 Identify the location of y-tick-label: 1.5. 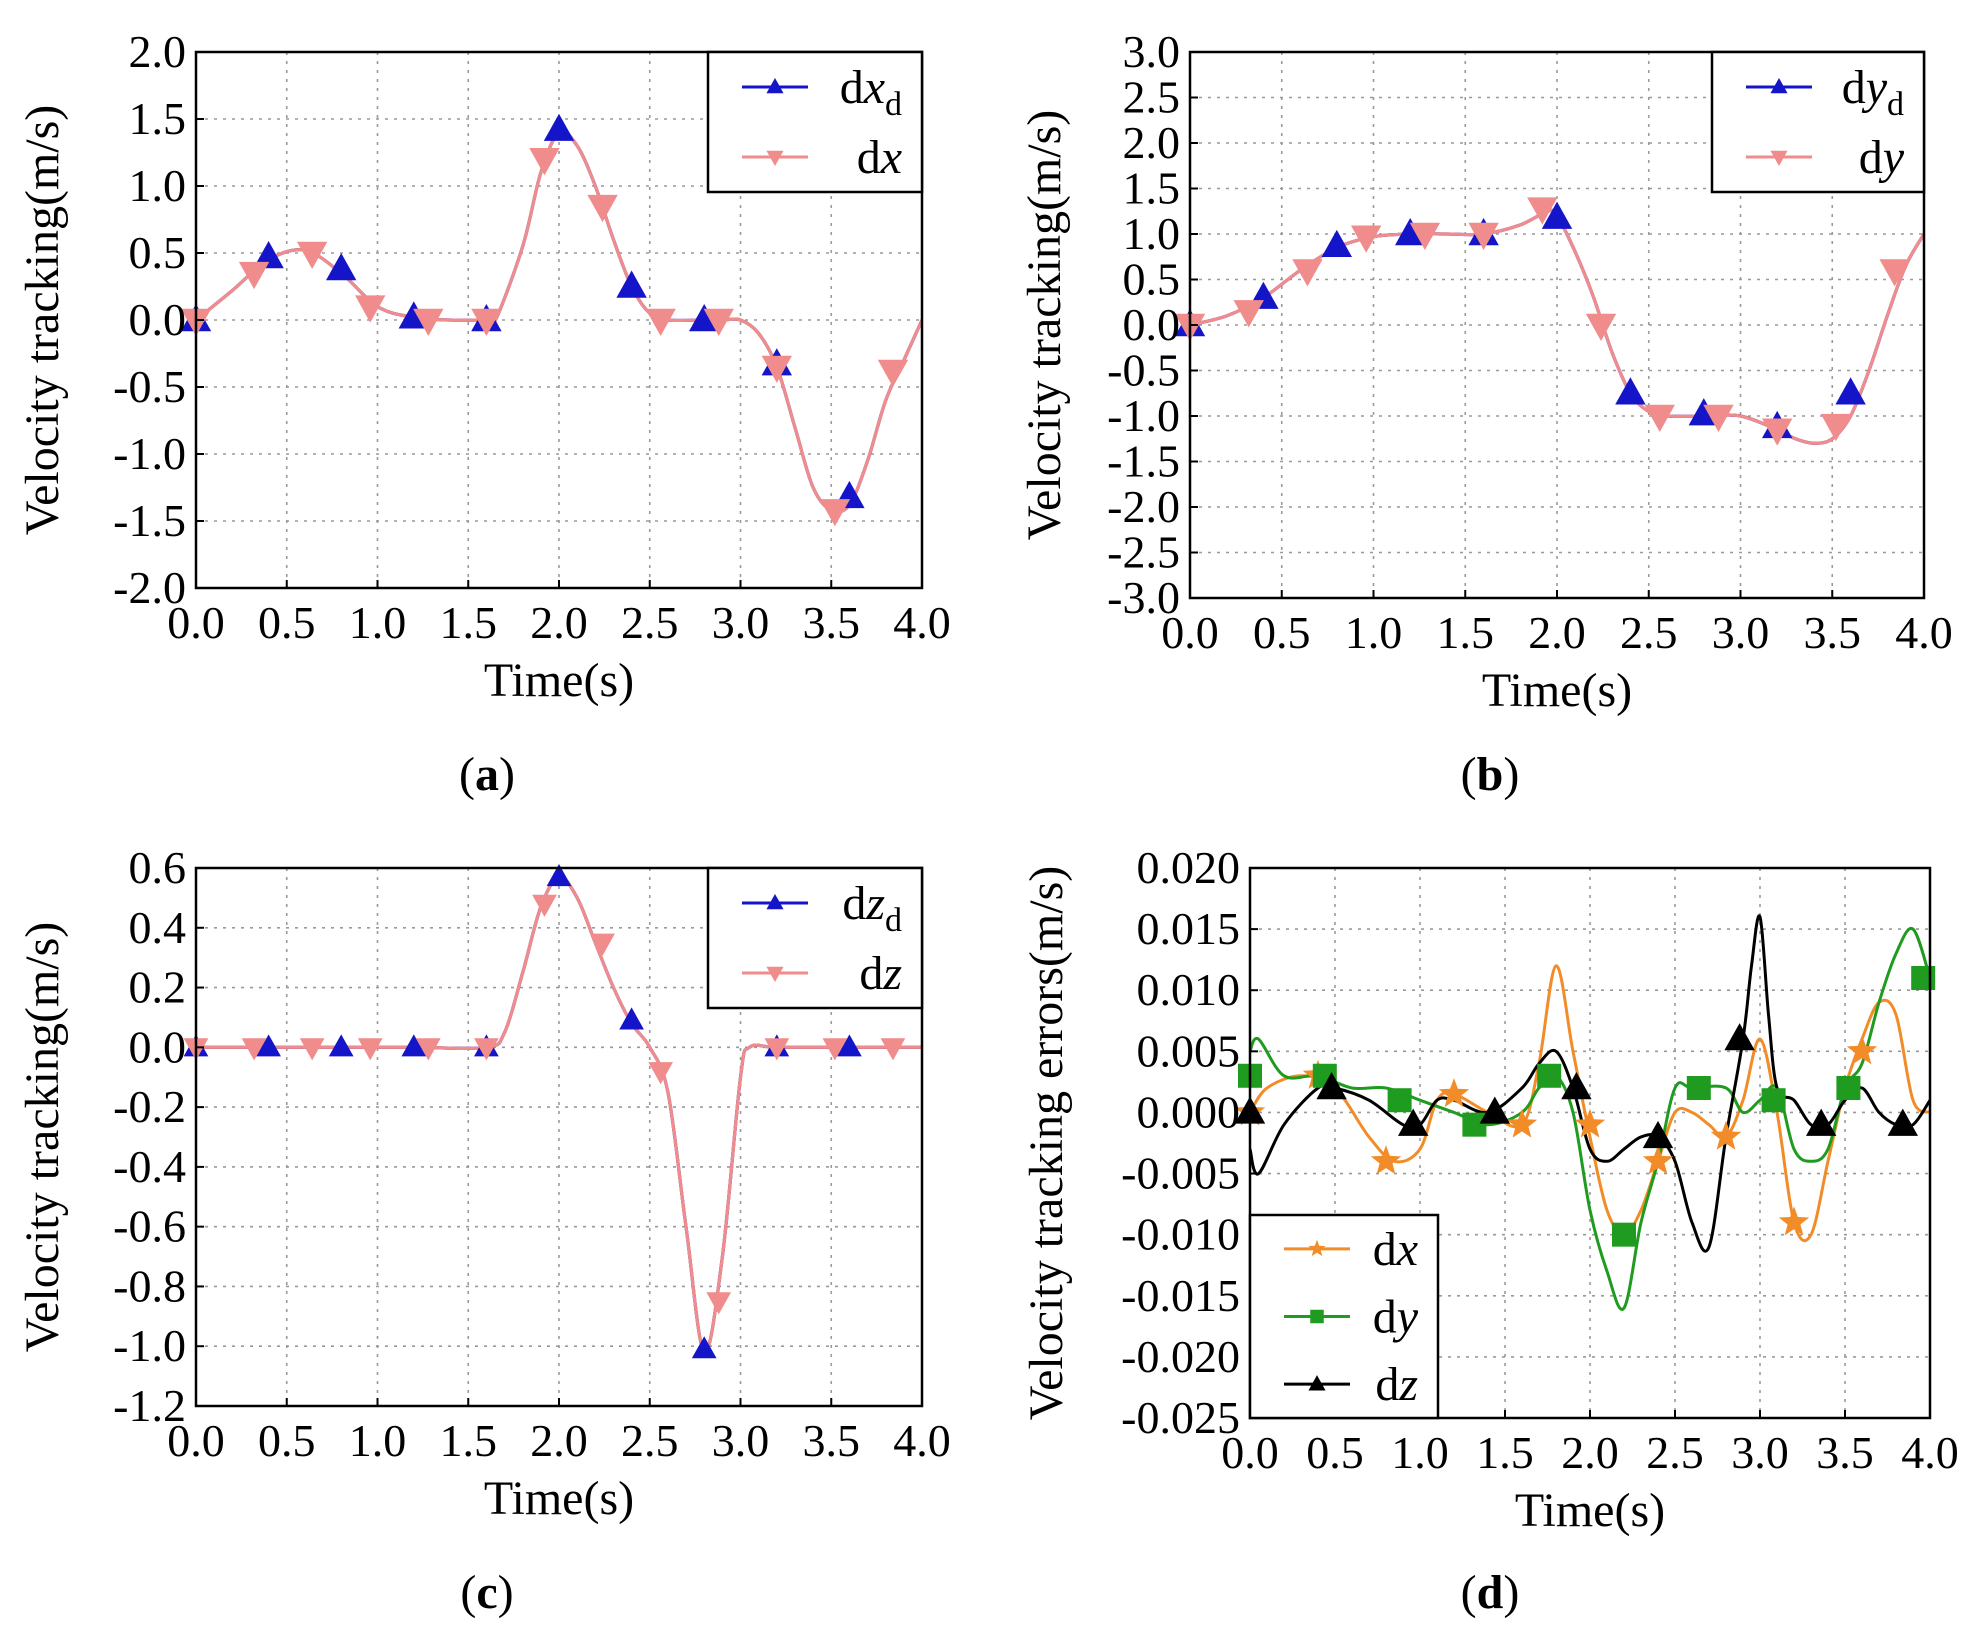
(158, 118).